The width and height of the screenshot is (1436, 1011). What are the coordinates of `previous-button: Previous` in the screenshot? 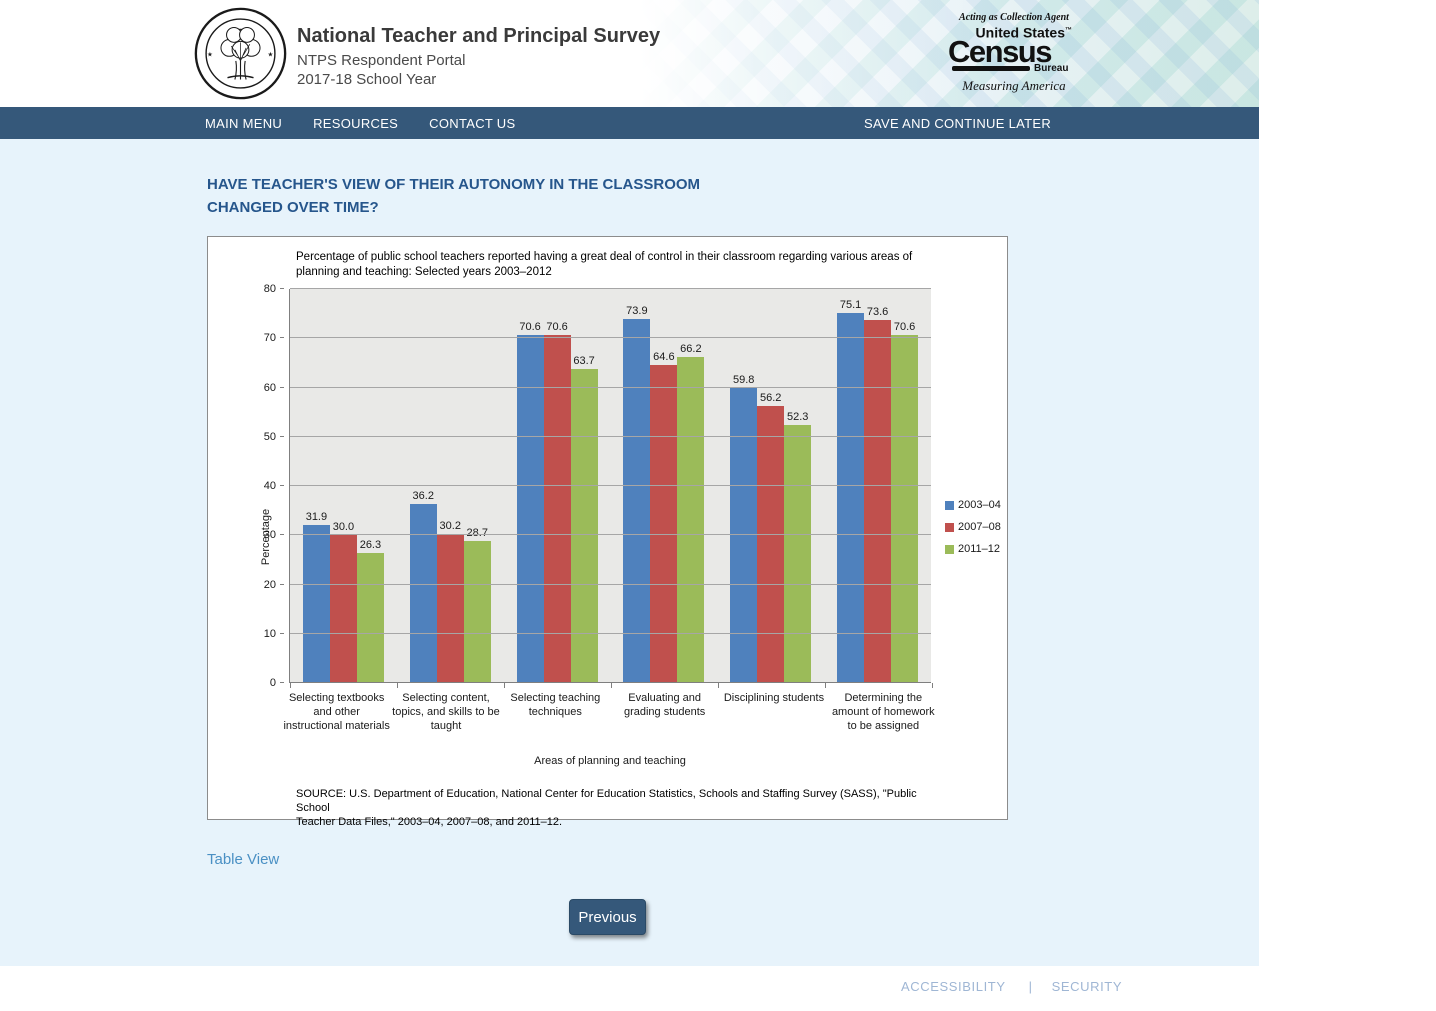 It's located at (607, 917).